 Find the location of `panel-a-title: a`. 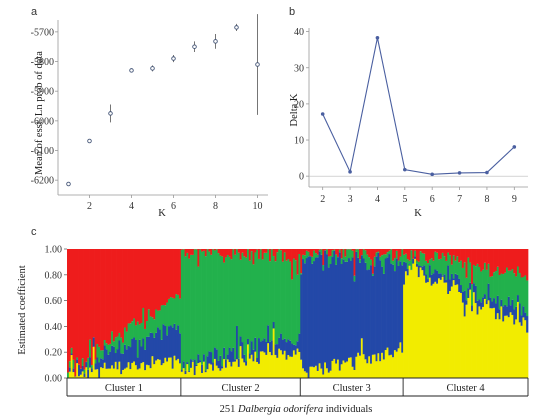

panel-a-title: a is located at coordinates (34, 12).